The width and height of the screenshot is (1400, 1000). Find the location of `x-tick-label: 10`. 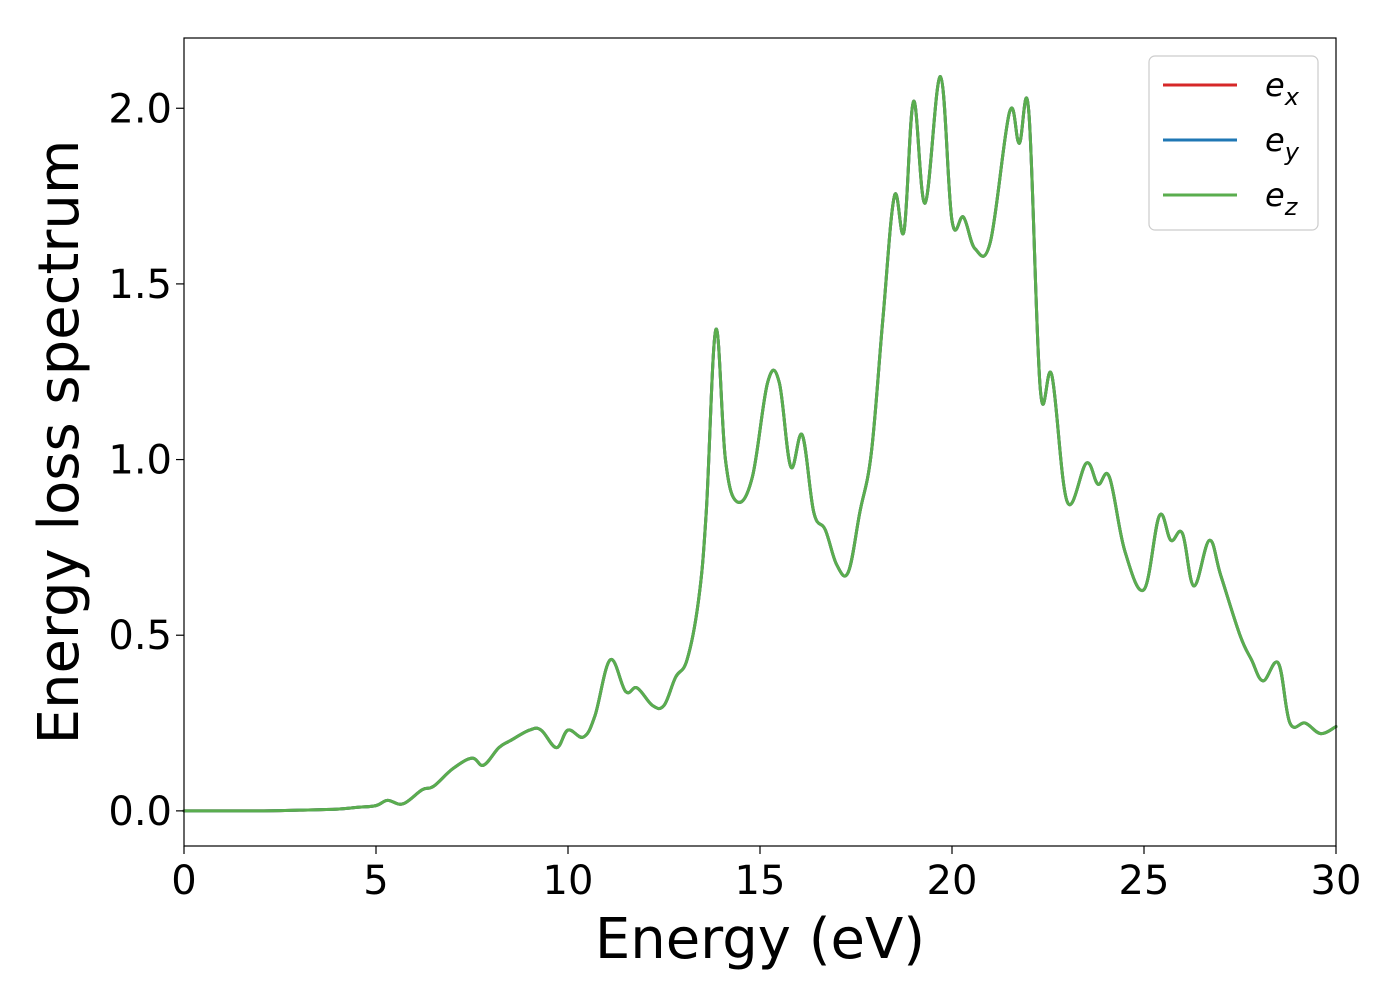

x-tick-label: 10 is located at coordinates (568, 881).